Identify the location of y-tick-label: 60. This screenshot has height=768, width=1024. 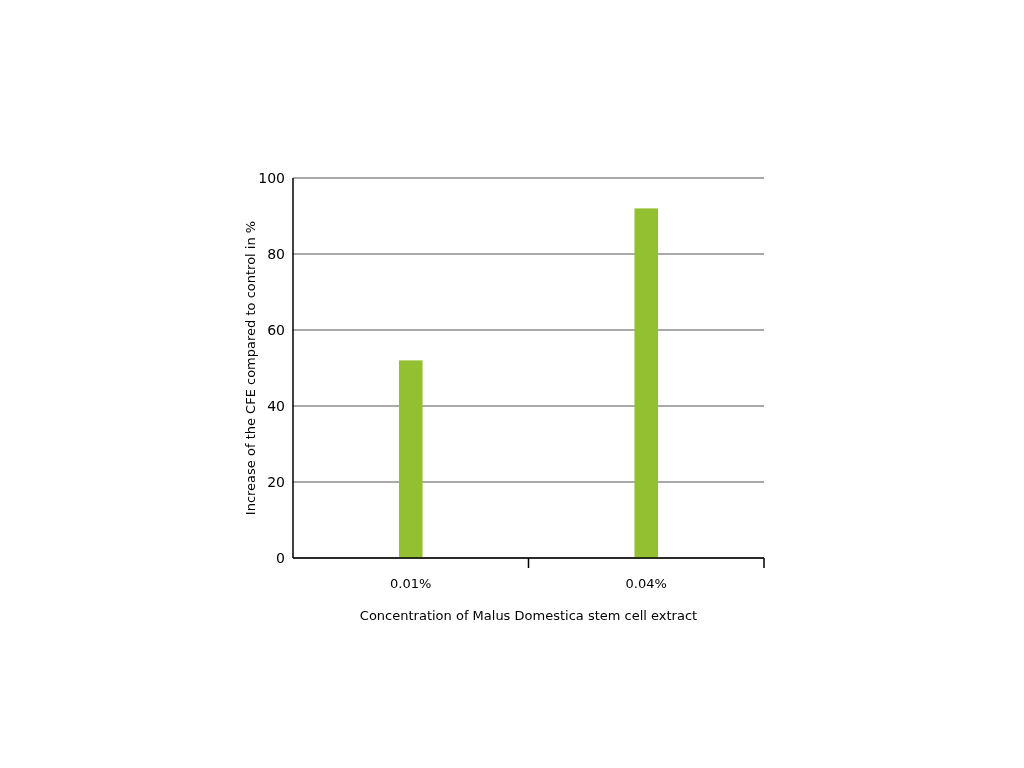
(276, 329).